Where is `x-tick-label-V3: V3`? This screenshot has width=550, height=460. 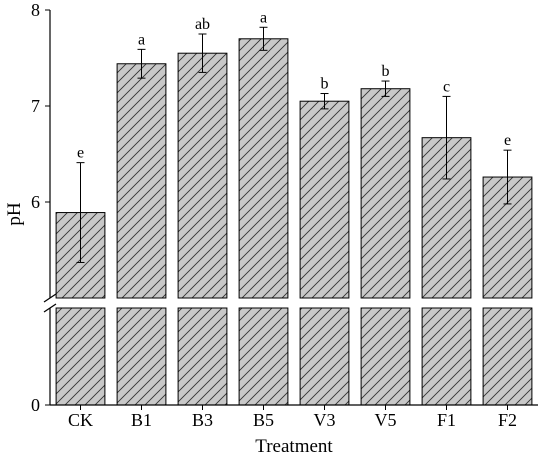
x-tick-label-V3: V3 is located at coordinates (325, 420).